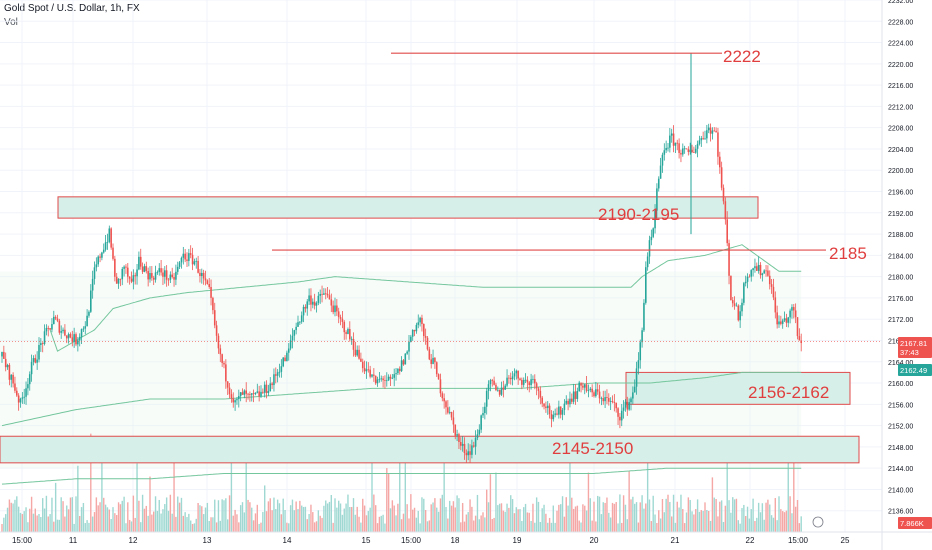  I want to click on y-tick-label: 2224.00, so click(900, 44).